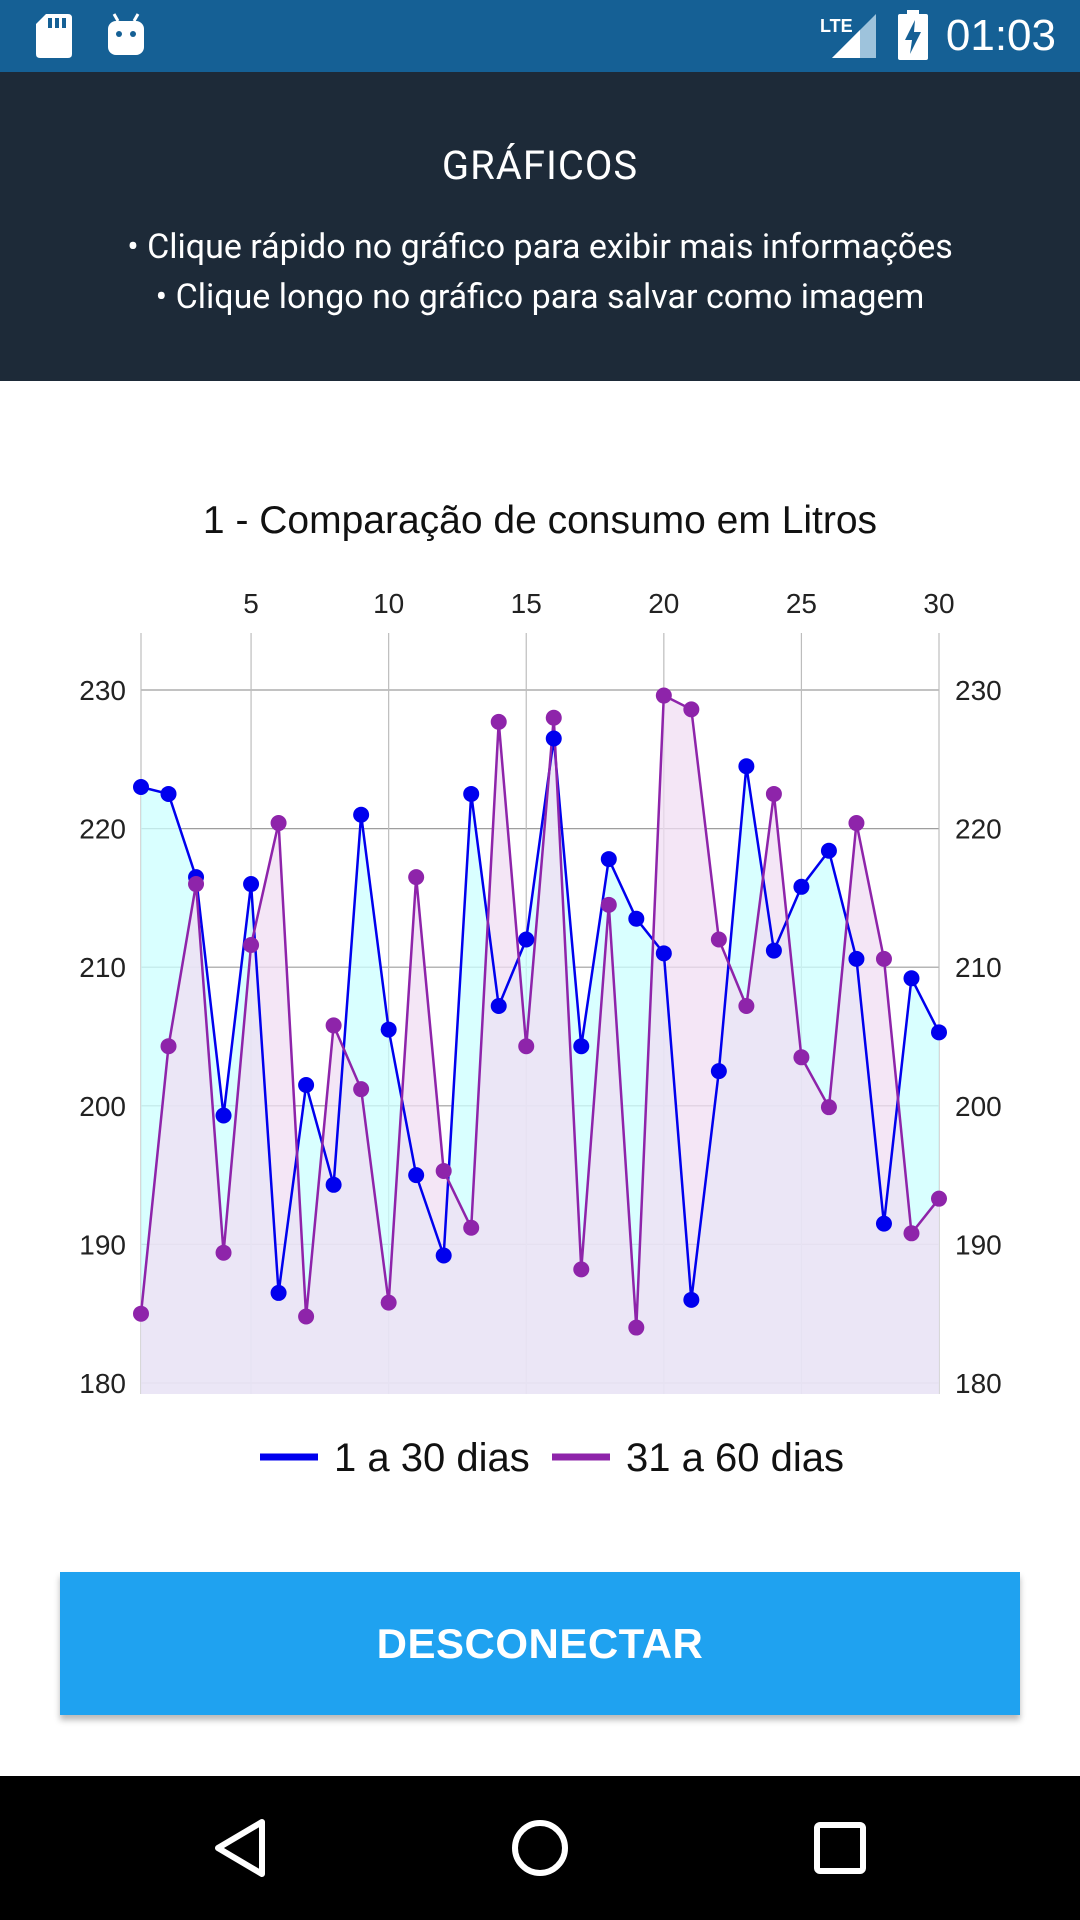 Image resolution: width=1080 pixels, height=1920 pixels. What do you see at coordinates (913, 35) in the screenshot?
I see `battery-charging-icon` at bounding box center [913, 35].